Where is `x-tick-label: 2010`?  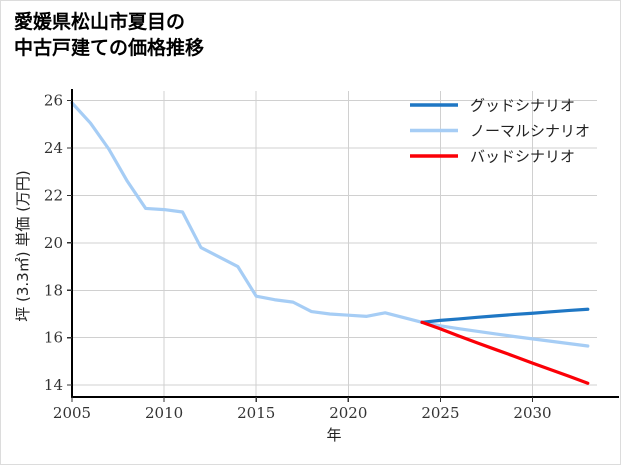 x-tick-label: 2010 is located at coordinates (164, 413).